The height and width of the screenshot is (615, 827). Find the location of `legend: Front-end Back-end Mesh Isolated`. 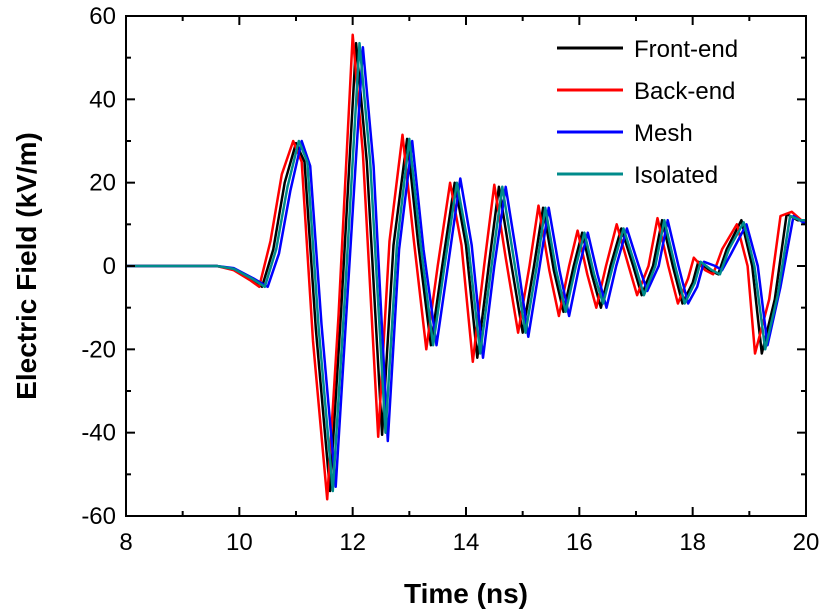

legend: Front-end Back-end Mesh Isolated is located at coordinates (647, 112).